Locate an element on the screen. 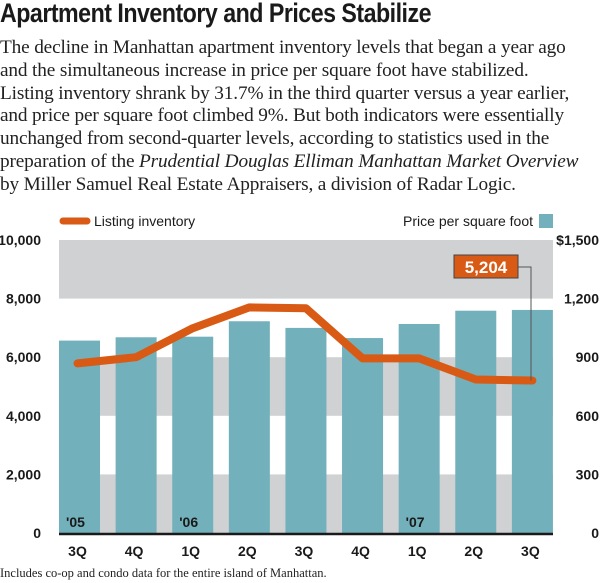 Image resolution: width=600 pixels, height=583 pixels. left-axis-tick: 8,000 is located at coordinates (23, 299).